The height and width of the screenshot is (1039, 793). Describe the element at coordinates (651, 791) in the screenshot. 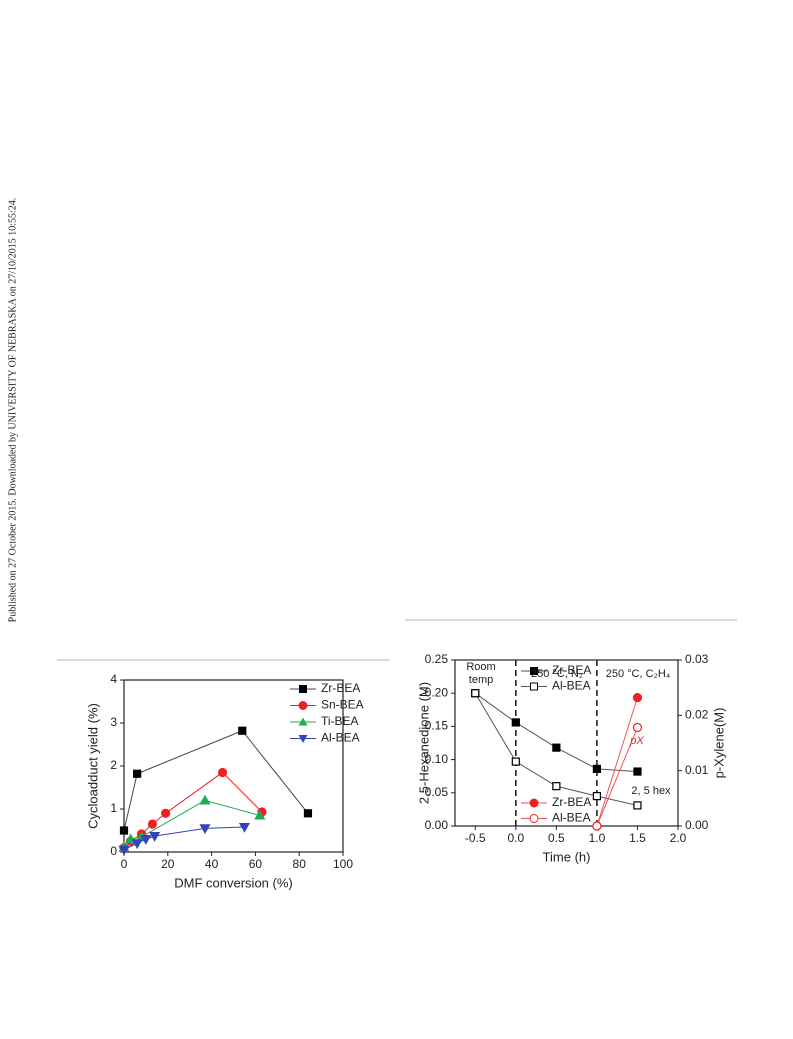

I see `annotation: 2, 5 hex` at that location.